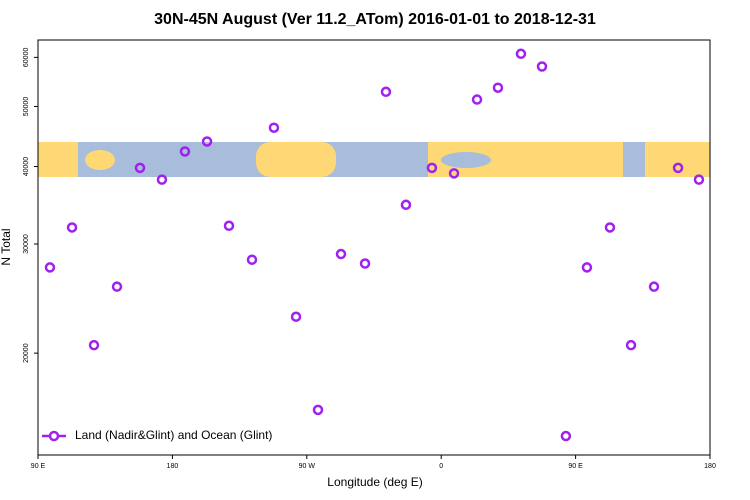 Image resolution: width=750 pixels, height=500 pixels. What do you see at coordinates (441, 466) in the screenshot?
I see `x-tick-label: 0` at bounding box center [441, 466].